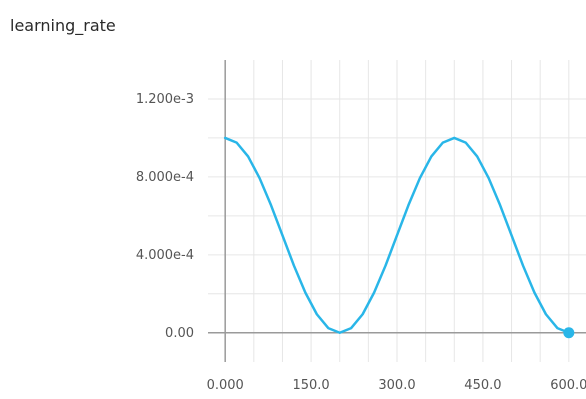 This screenshot has width=586, height=399. I want to click on y-tick-label: 8.000e-4, so click(165, 177).